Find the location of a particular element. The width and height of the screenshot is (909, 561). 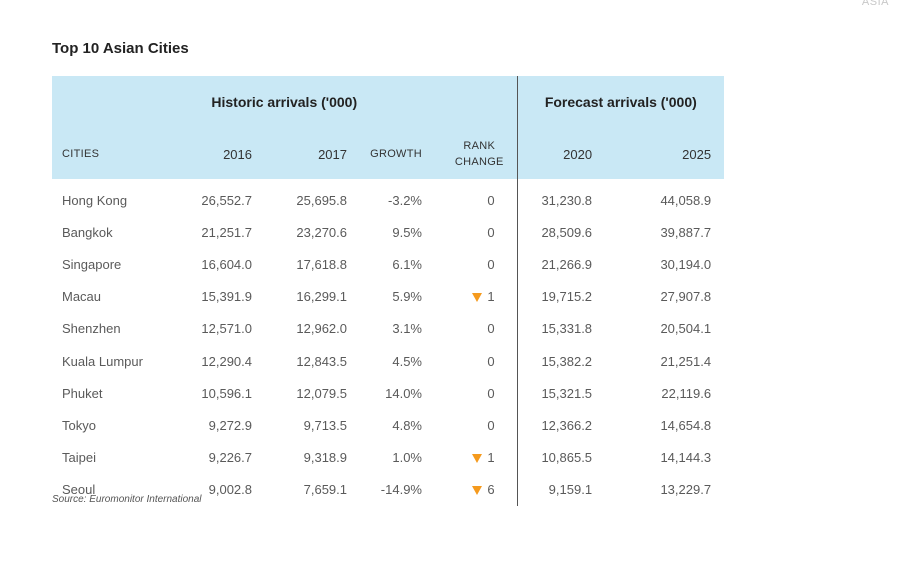

value-2020-cell: 15,382.2 is located at coordinates (554, 361).